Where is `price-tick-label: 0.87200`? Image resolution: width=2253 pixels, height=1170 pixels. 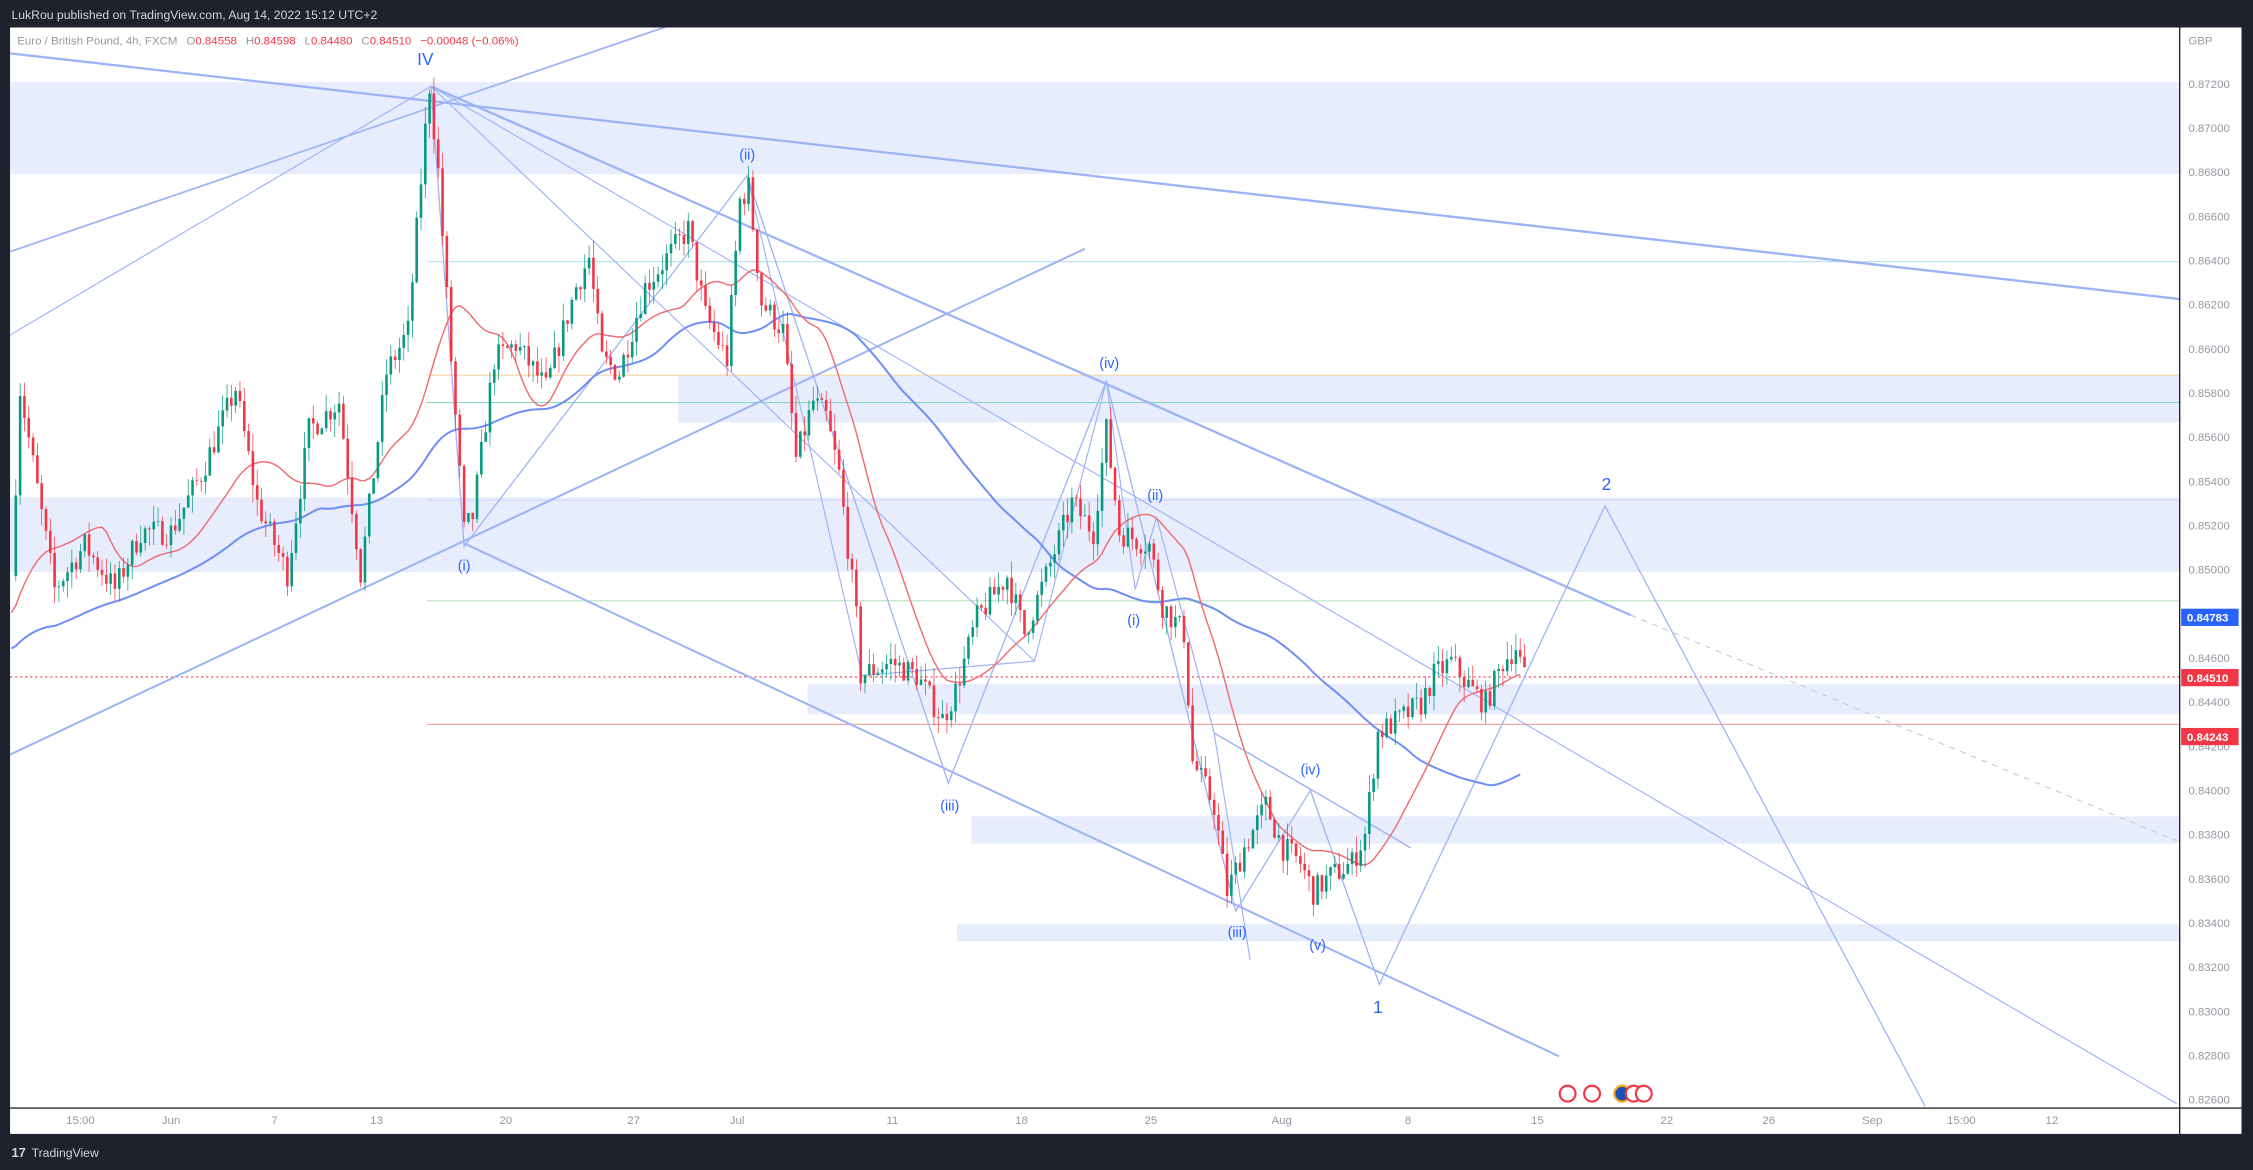
price-tick-label: 0.87200 is located at coordinates (2209, 85).